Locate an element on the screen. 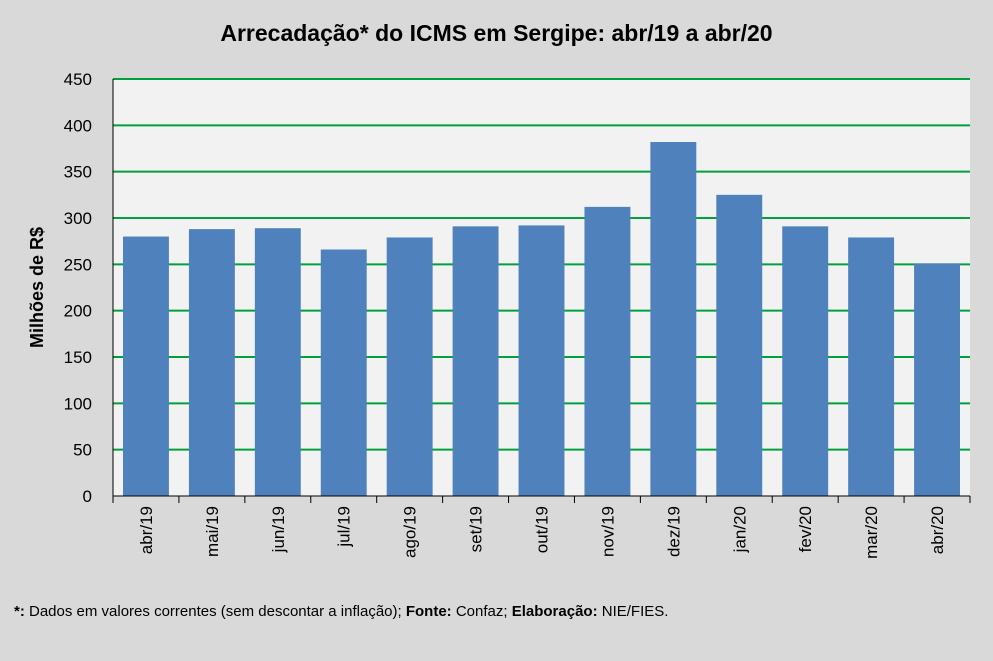  x-tick-label: set/19 is located at coordinates (476, 529).